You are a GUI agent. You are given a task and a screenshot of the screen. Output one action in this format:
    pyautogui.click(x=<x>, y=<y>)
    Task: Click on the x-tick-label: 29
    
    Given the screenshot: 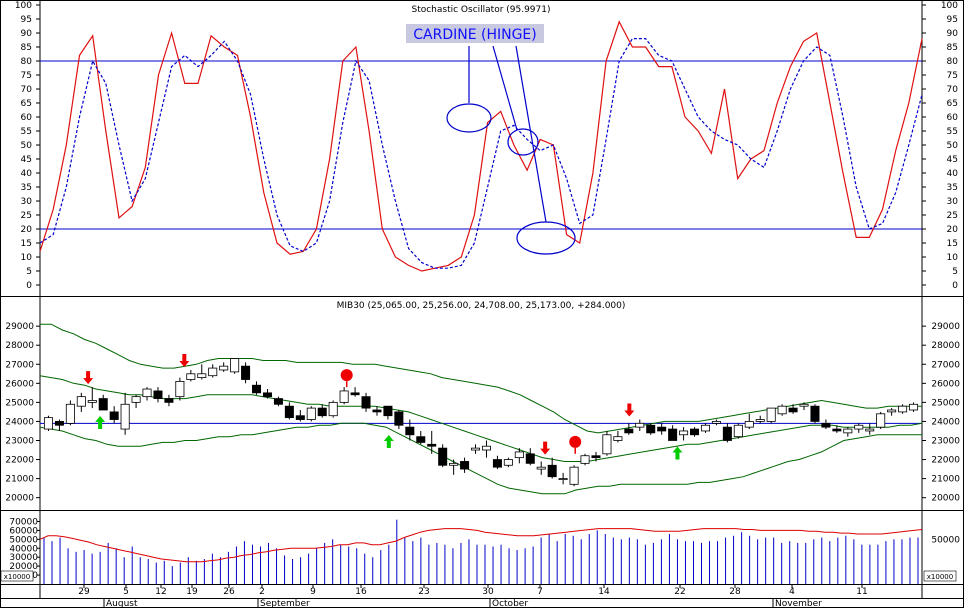 What is the action you would take?
    pyautogui.click(x=84, y=592)
    